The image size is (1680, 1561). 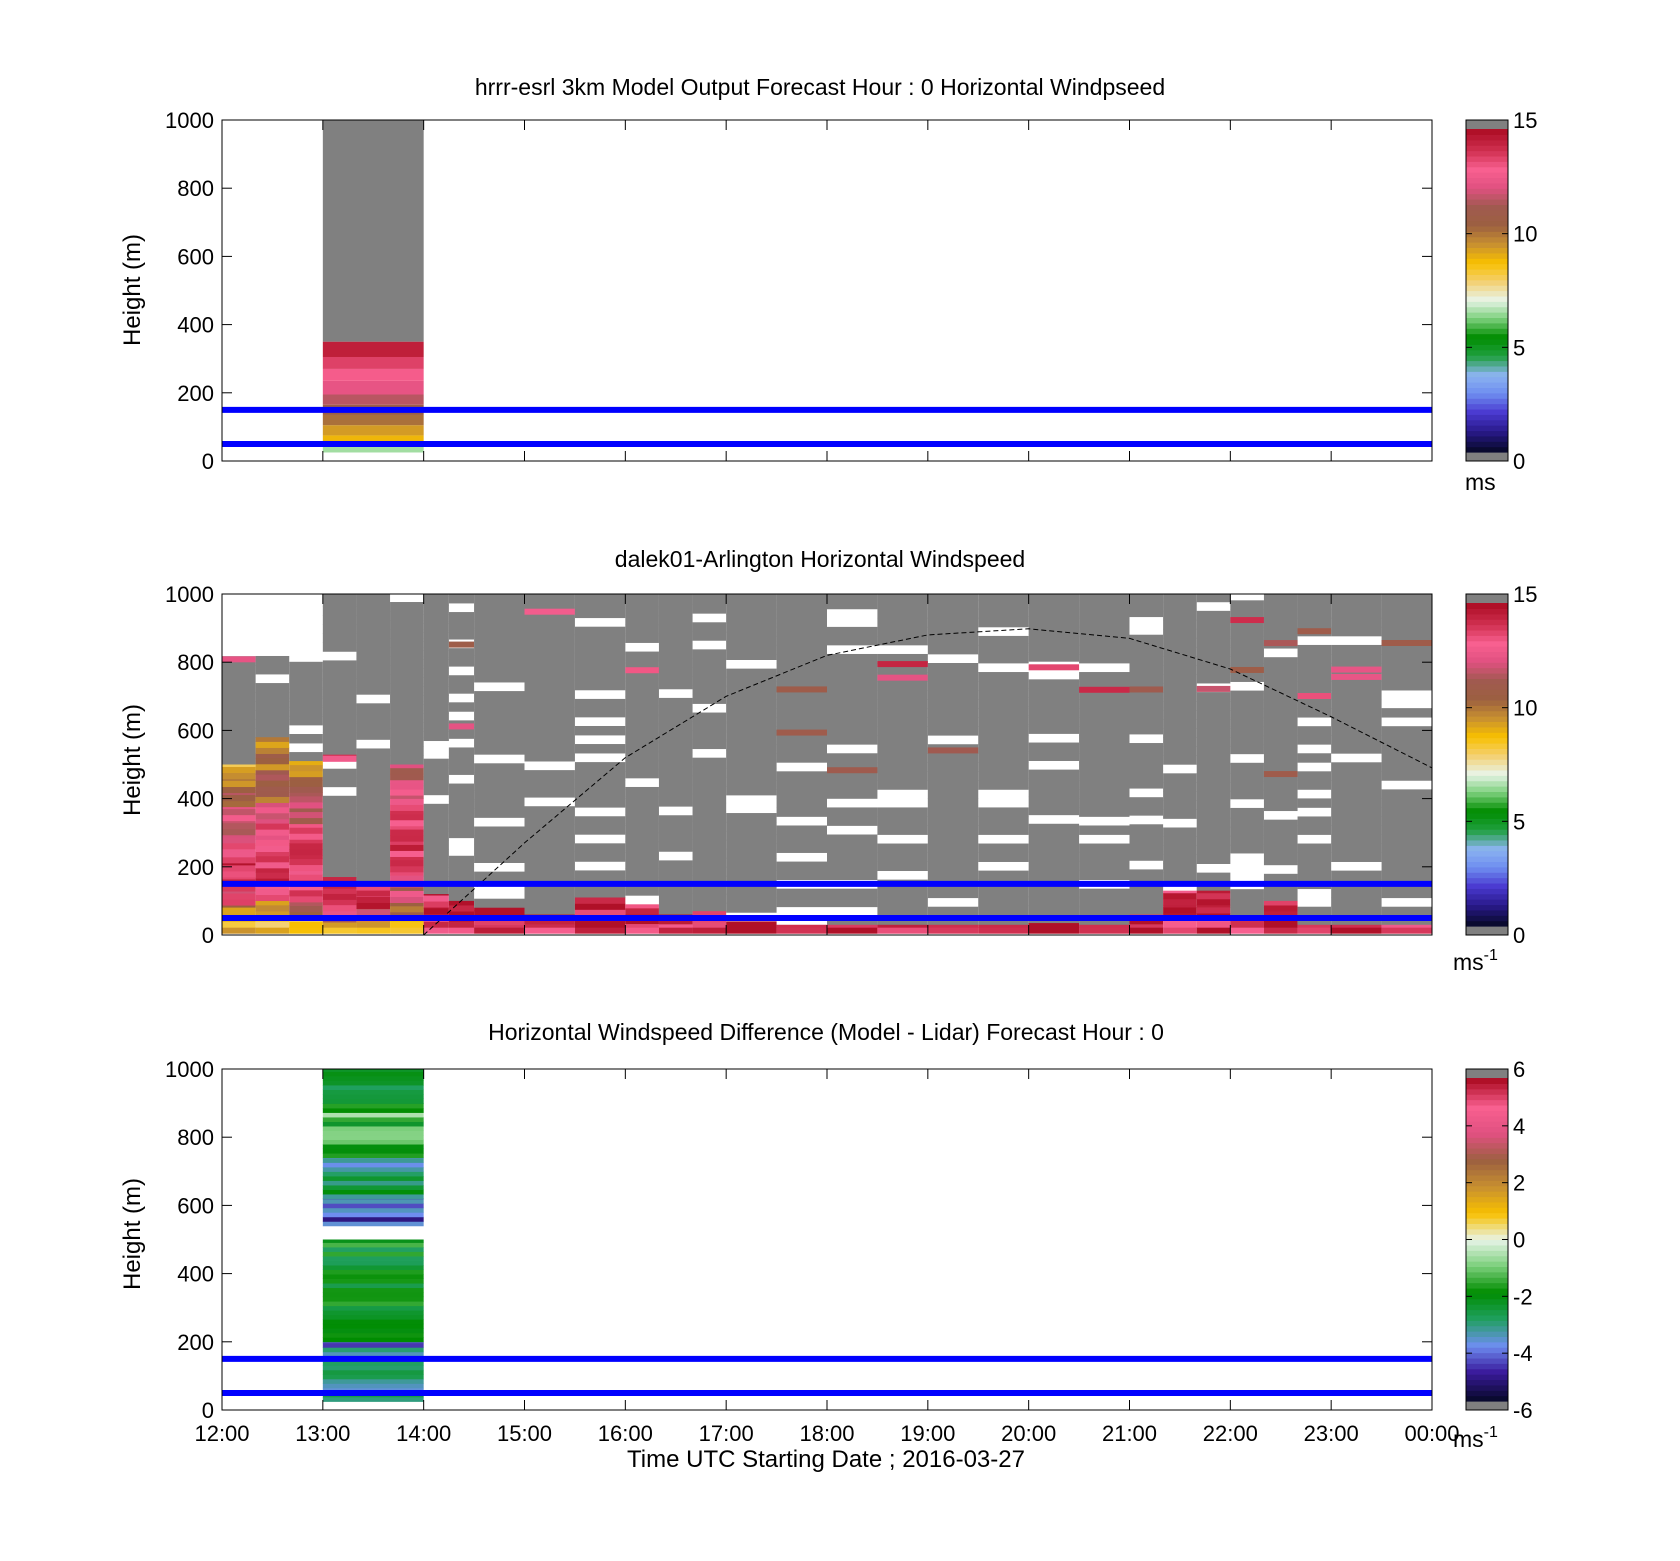 I want to click on colorbar-unit: ms-1, so click(x=1475, y=1438).